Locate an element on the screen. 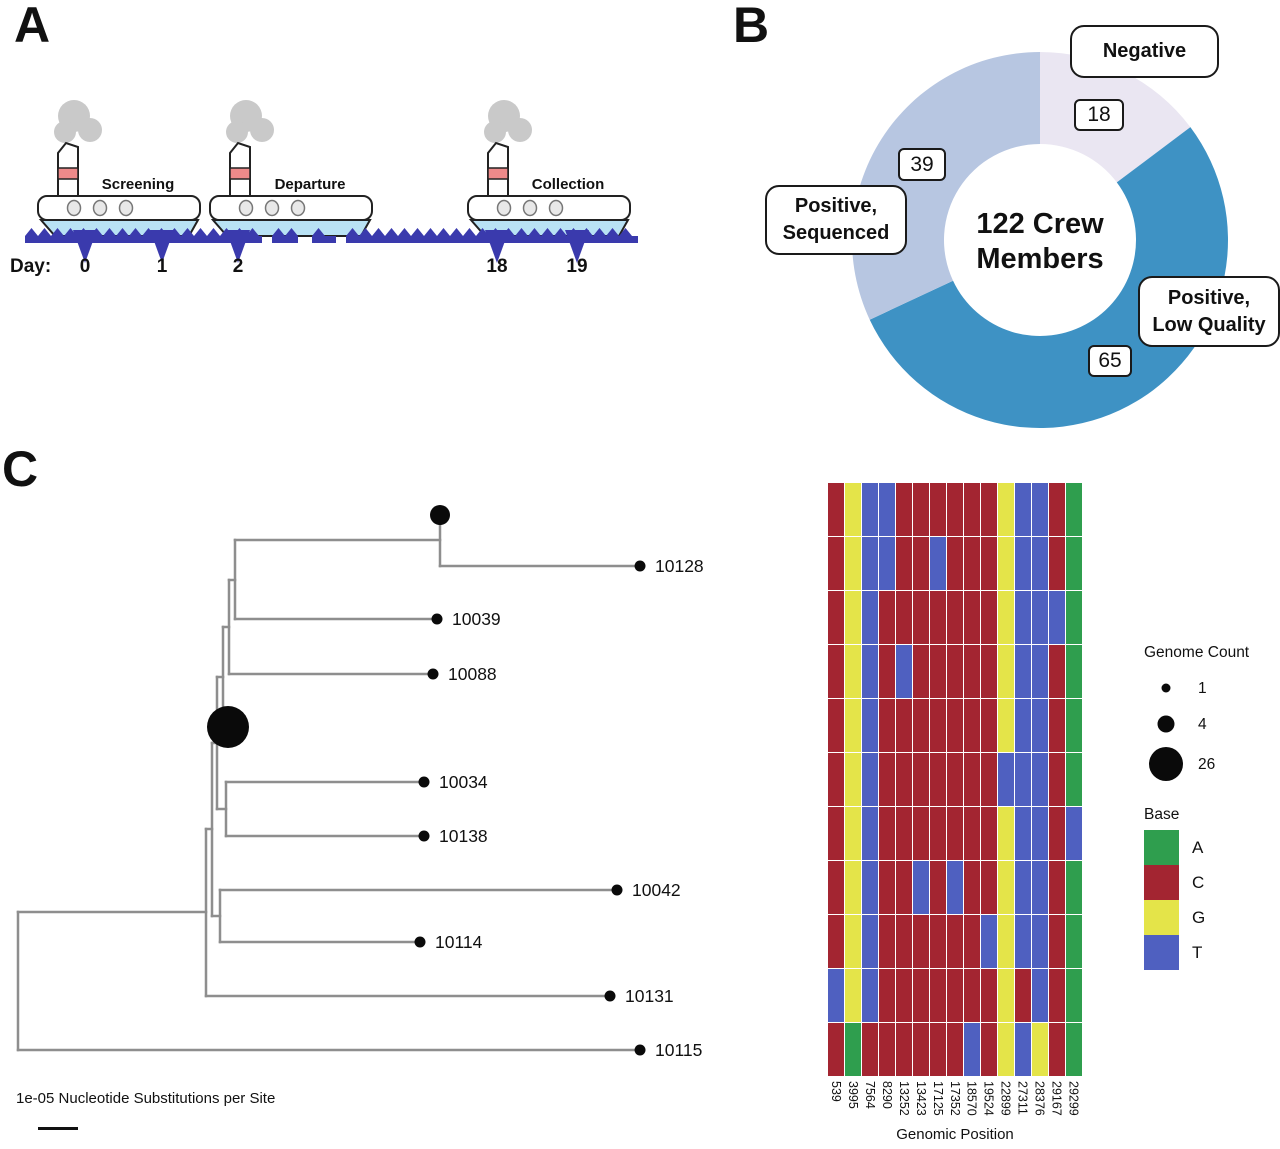 The height and width of the screenshot is (1149, 1280). negative-label: Negative is located at coordinates (1144, 51).